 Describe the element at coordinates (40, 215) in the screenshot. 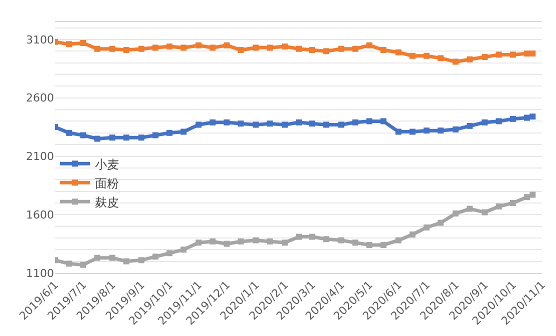

I see `y-tick-label: 1600` at that location.